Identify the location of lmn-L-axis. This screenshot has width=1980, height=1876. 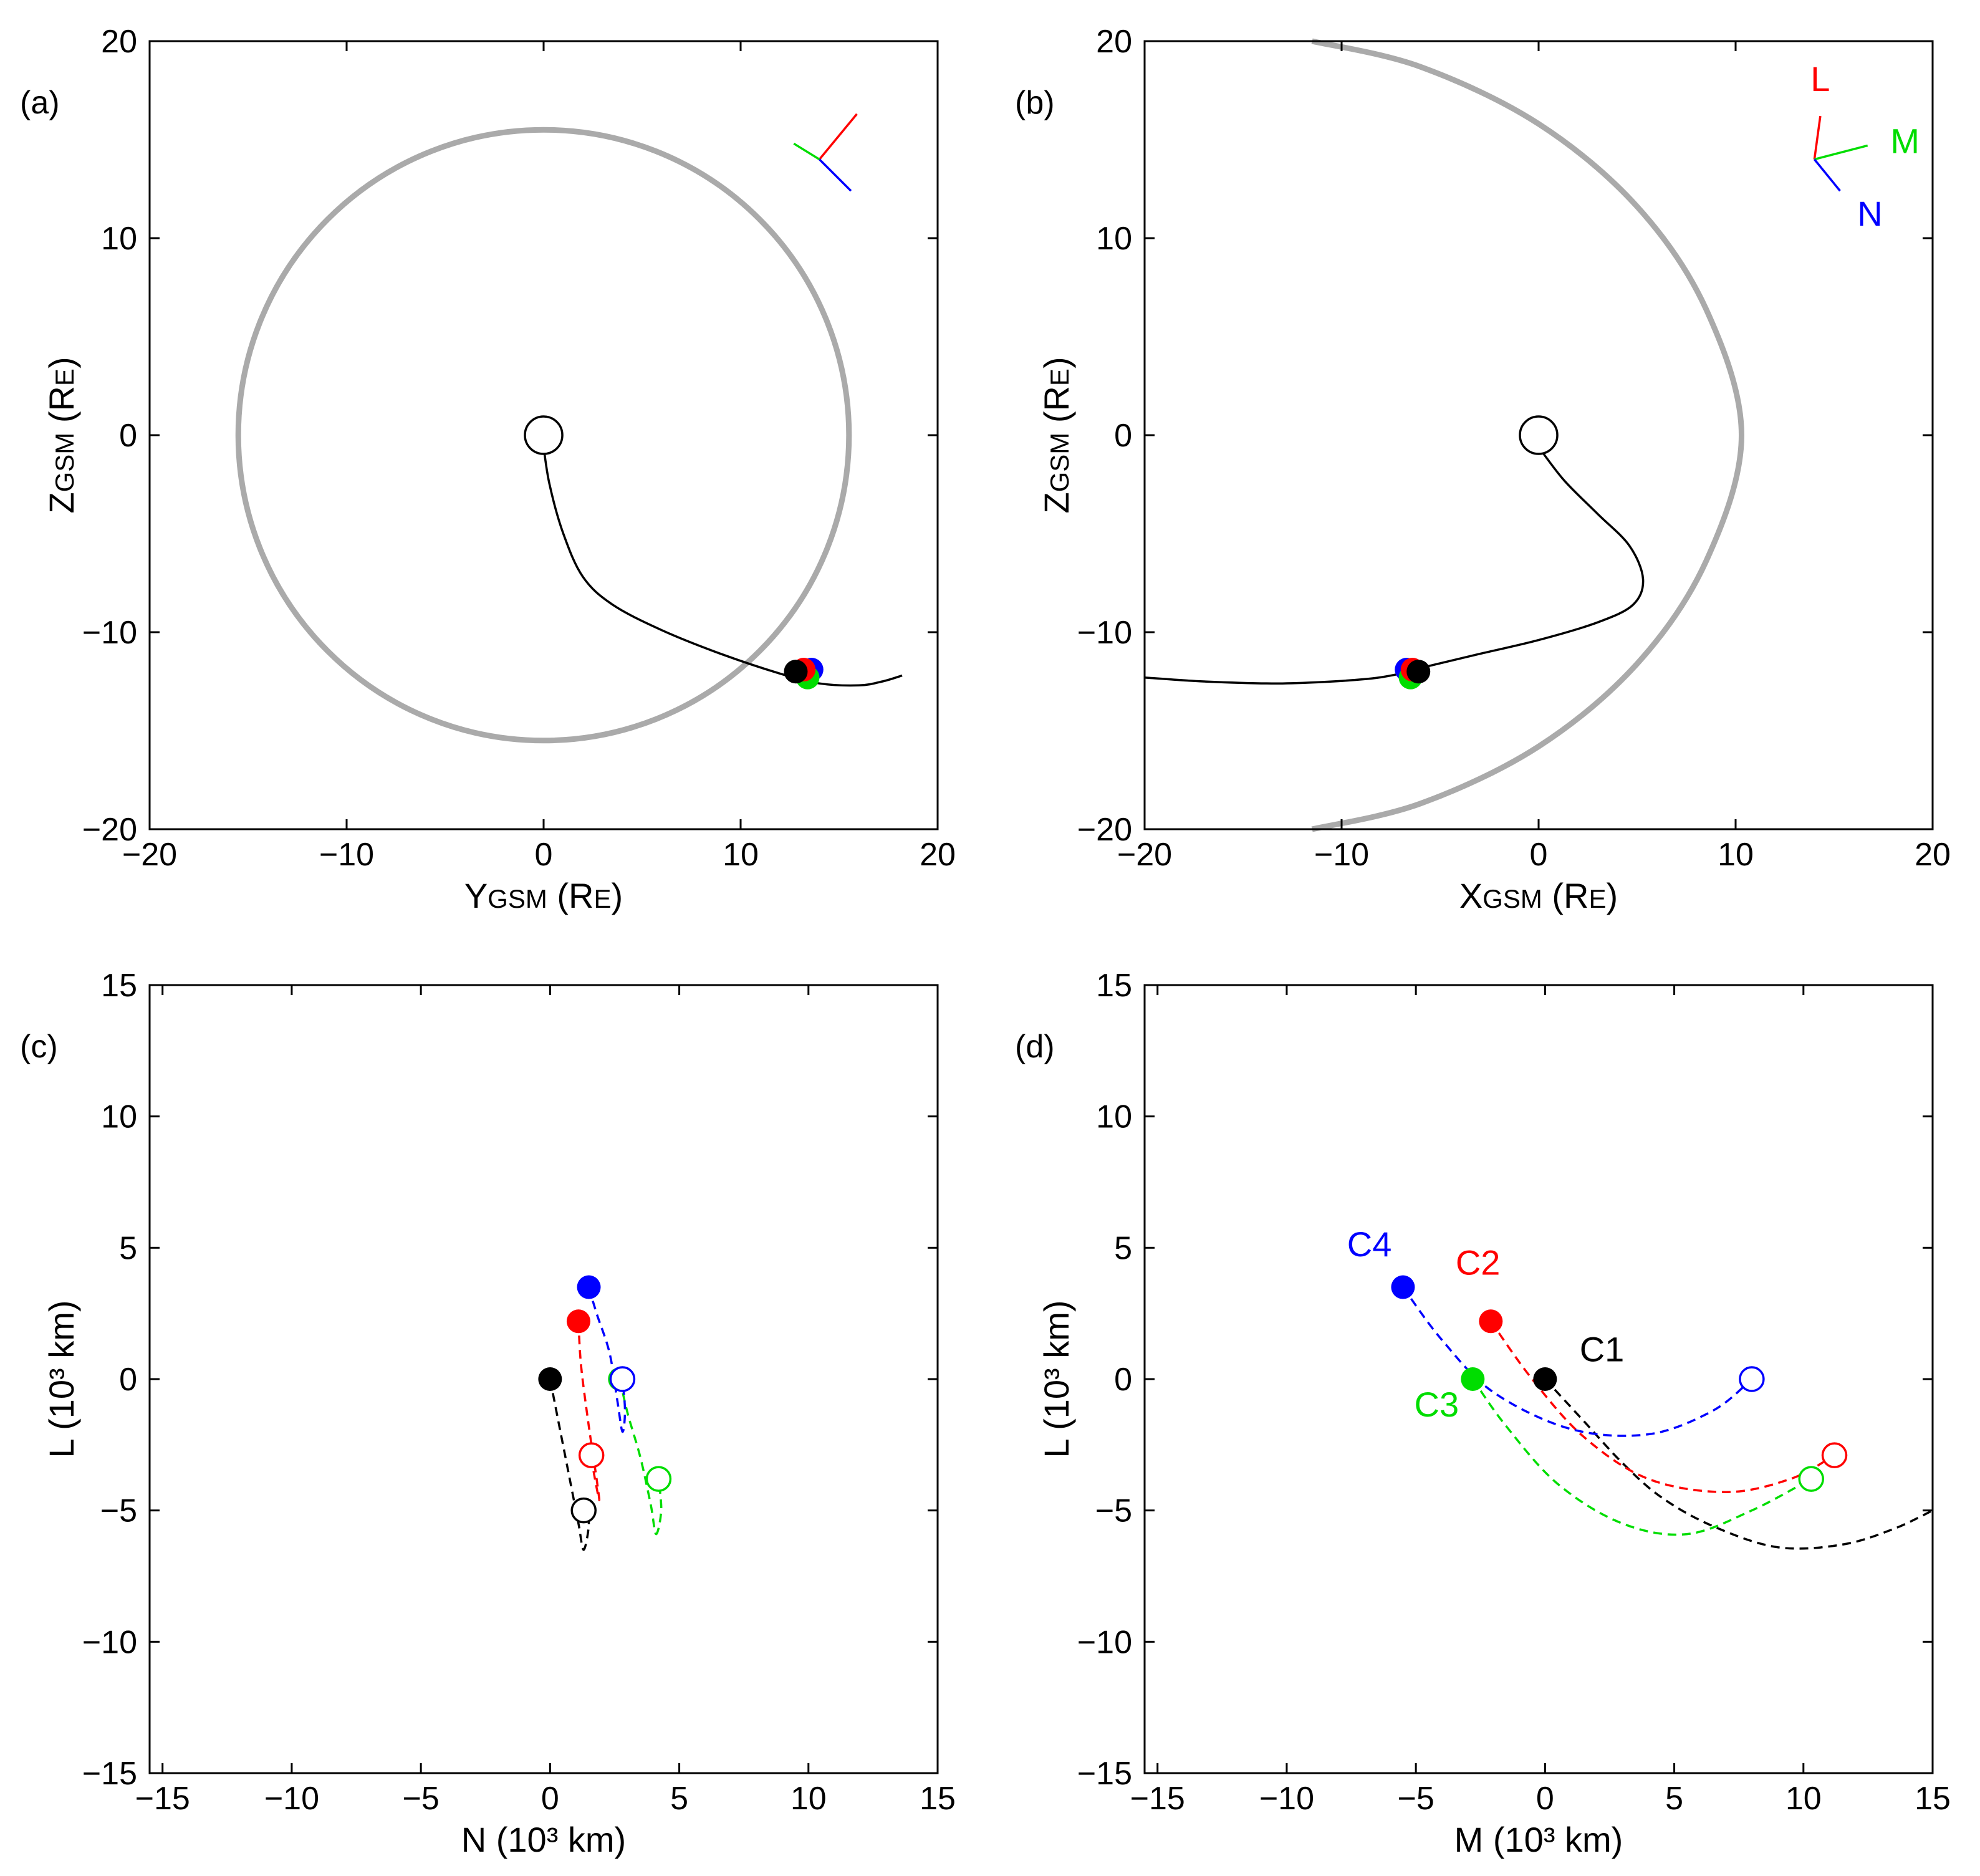
(838, 136).